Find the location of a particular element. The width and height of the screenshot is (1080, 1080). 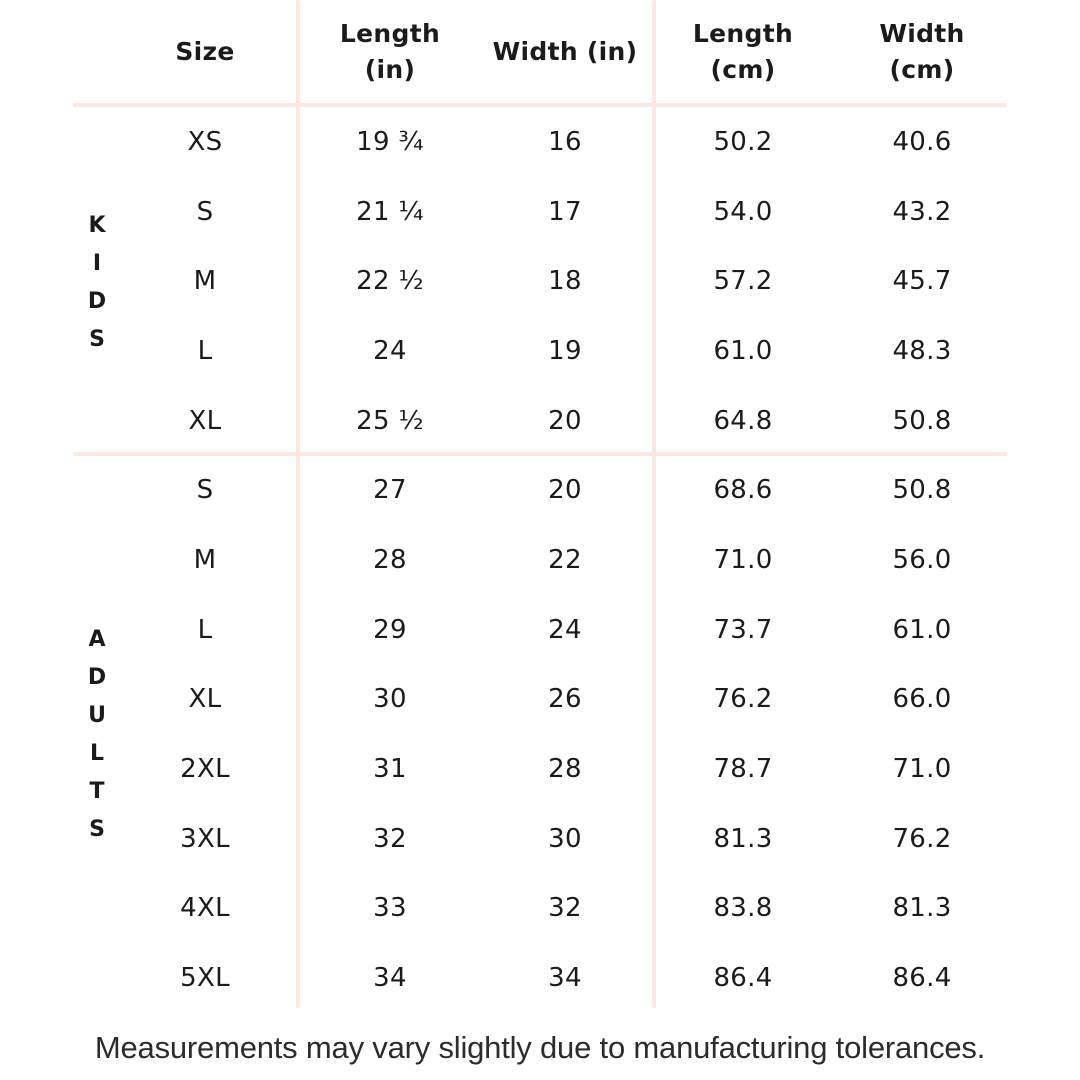

header-length-in: Length (in) is located at coordinates (390, 51).